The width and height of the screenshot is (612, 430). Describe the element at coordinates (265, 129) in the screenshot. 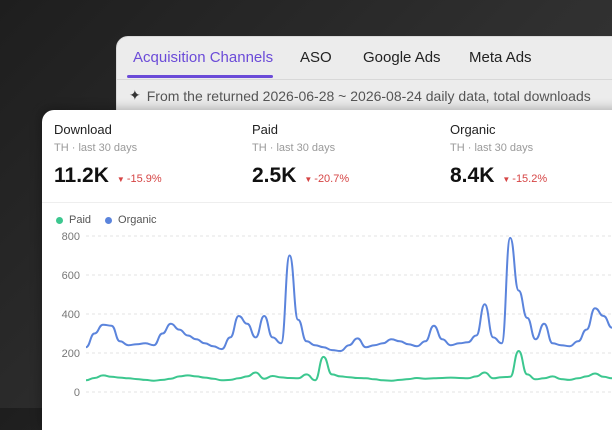

I see `metric-title: Paid` at that location.